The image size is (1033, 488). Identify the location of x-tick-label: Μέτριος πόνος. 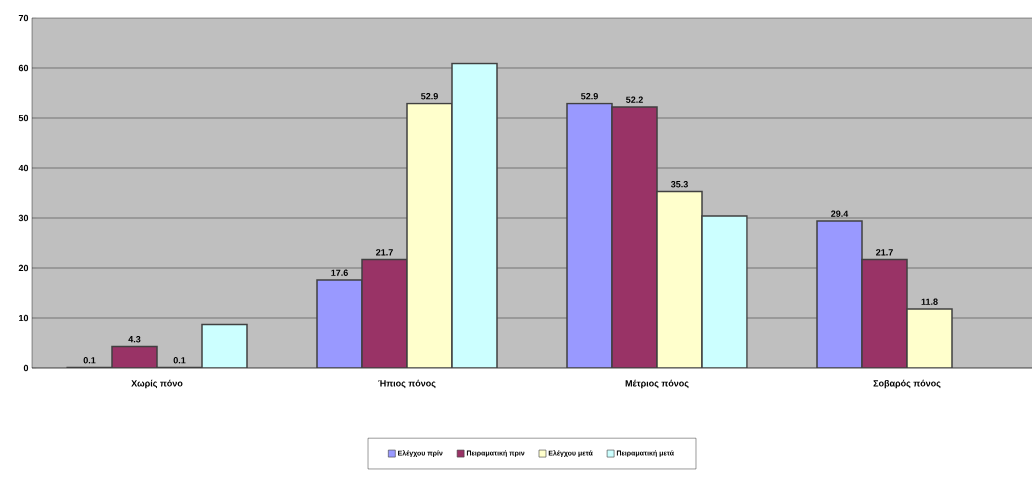
(657, 384).